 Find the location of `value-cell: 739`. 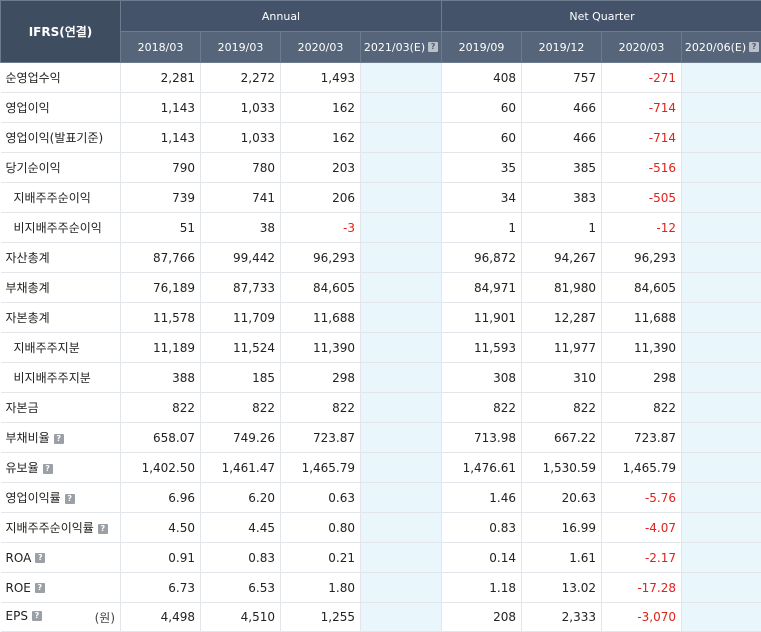

value-cell: 739 is located at coordinates (161, 198).